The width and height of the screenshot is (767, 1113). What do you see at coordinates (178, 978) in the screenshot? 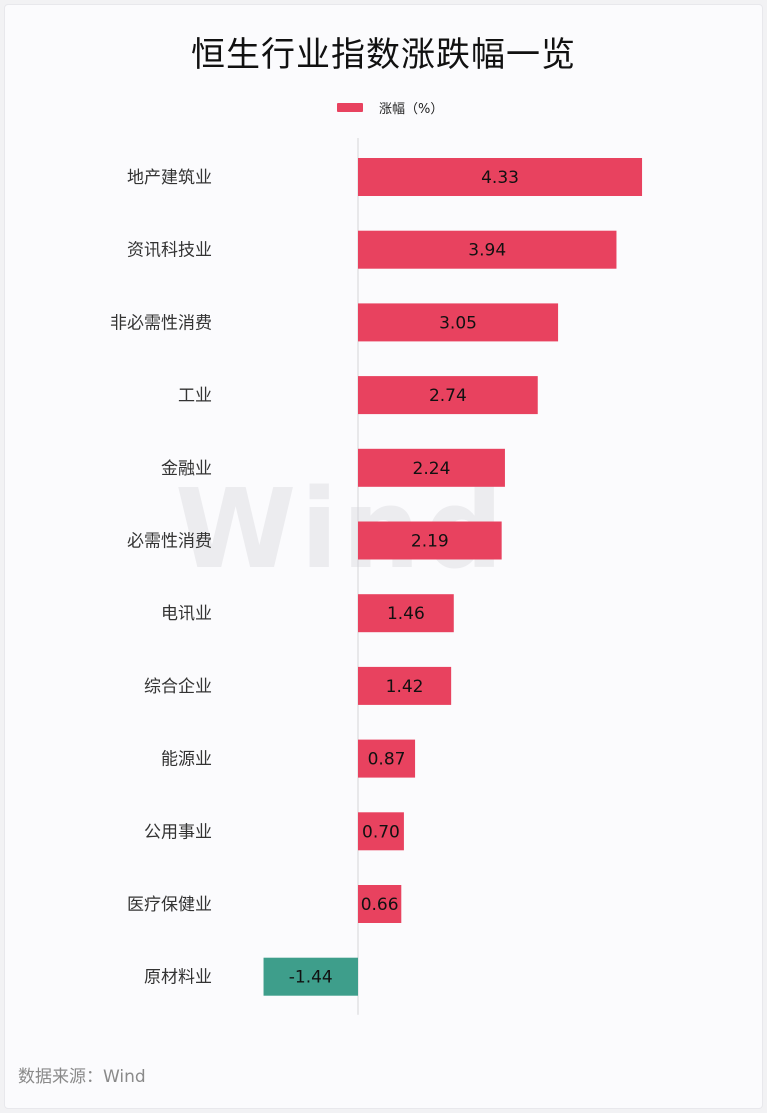
I see `category-label: 原材料业` at bounding box center [178, 978].